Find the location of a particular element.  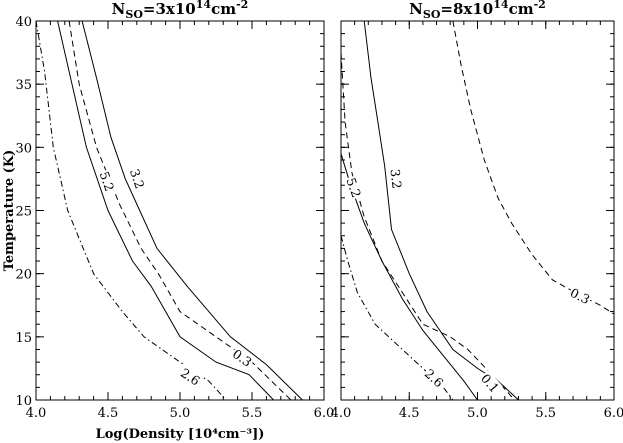

right-panel-title: NSO=8x1014cm-2 is located at coordinates (477, 10).